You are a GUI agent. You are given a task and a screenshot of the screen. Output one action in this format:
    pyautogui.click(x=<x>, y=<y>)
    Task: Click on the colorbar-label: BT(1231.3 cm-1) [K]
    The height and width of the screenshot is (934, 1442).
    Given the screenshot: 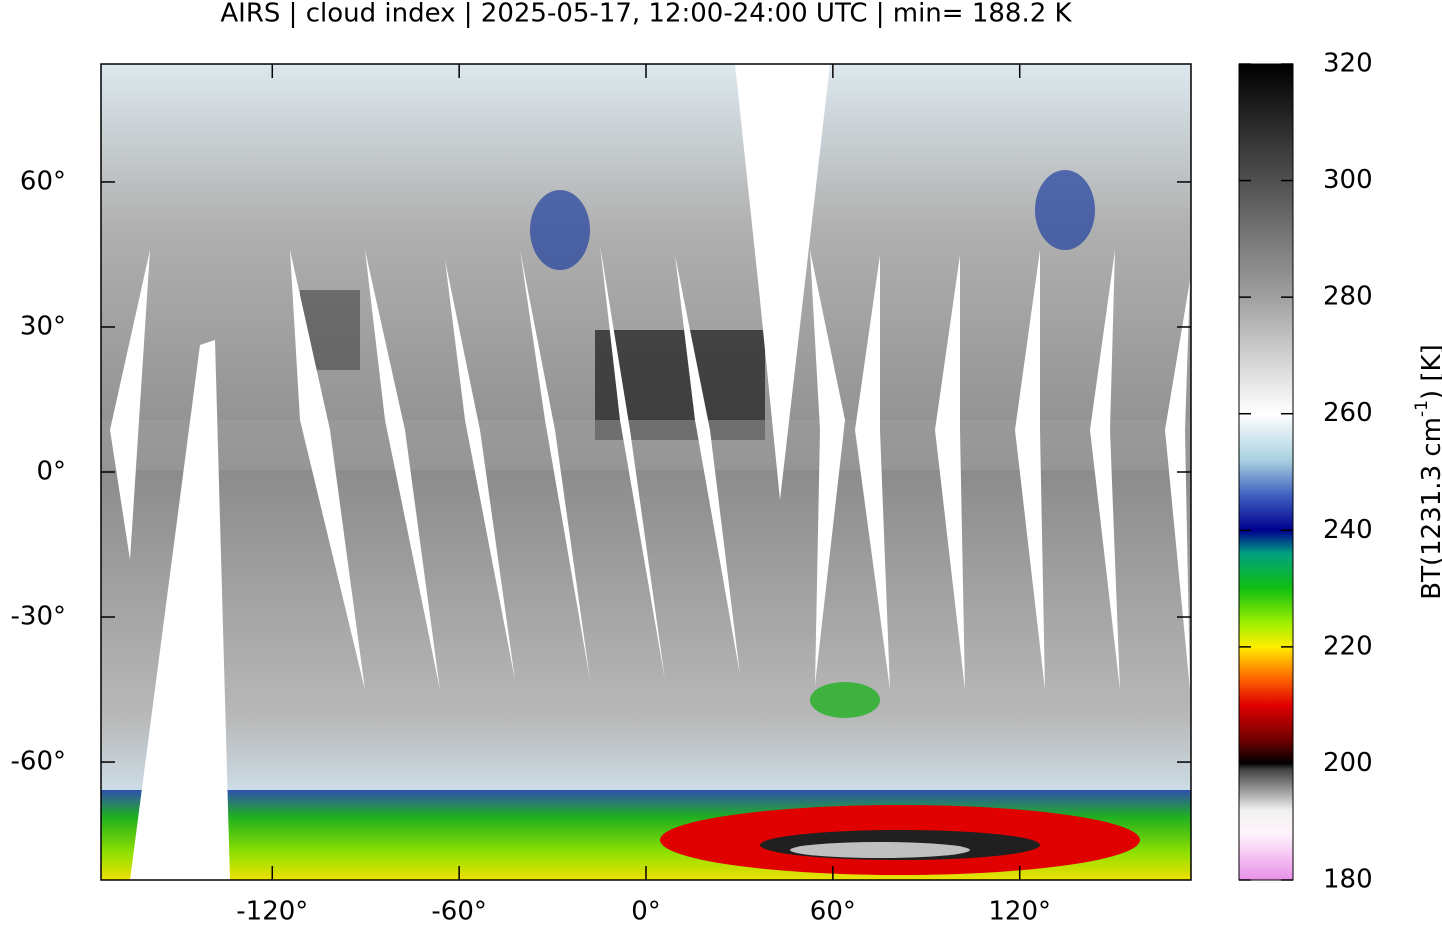 What is the action you would take?
    pyautogui.click(x=1427, y=471)
    